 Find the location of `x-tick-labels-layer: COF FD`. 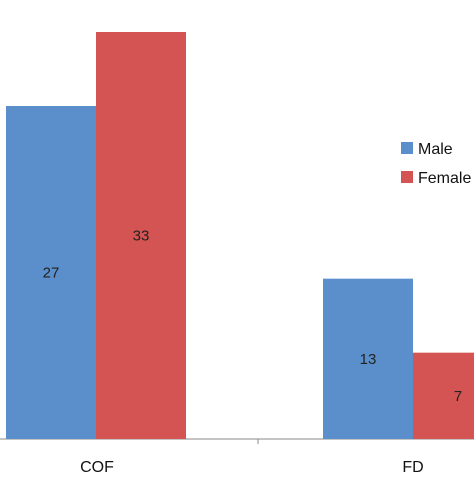

x-tick-labels-layer: COF FD is located at coordinates (252, 467).